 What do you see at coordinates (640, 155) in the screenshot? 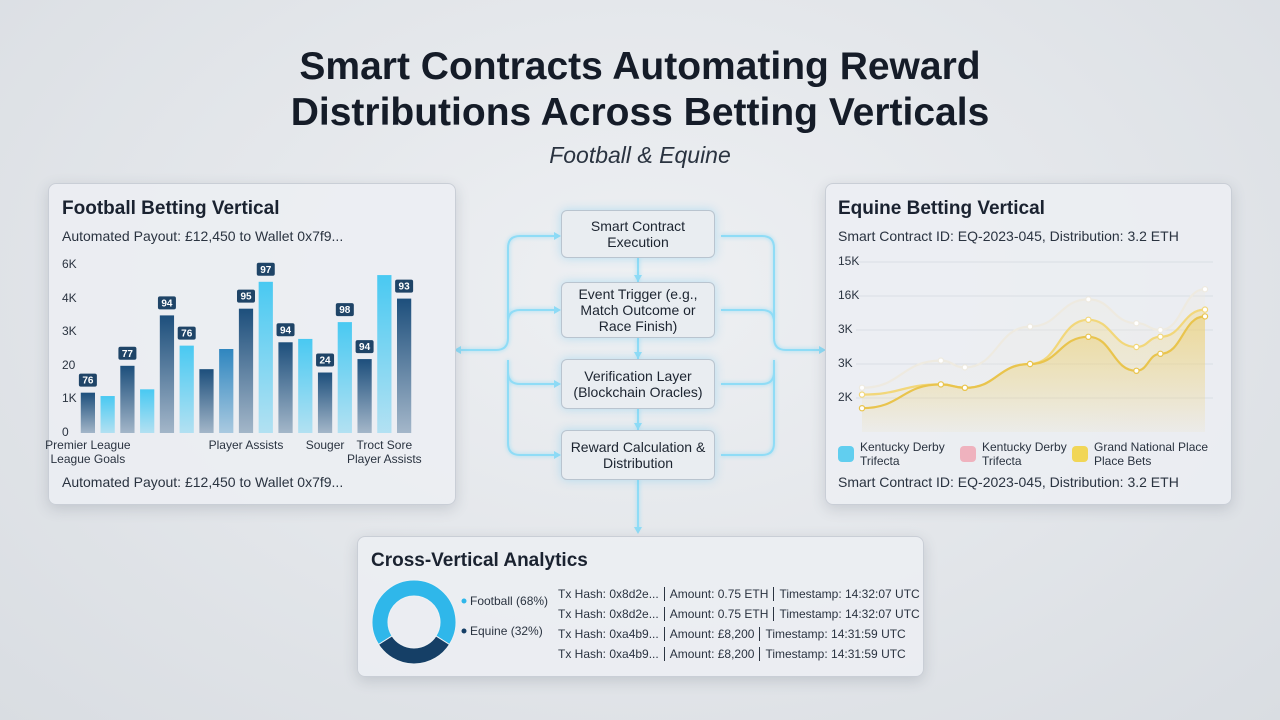
I see `page-subtitle: Football & Equine` at bounding box center [640, 155].